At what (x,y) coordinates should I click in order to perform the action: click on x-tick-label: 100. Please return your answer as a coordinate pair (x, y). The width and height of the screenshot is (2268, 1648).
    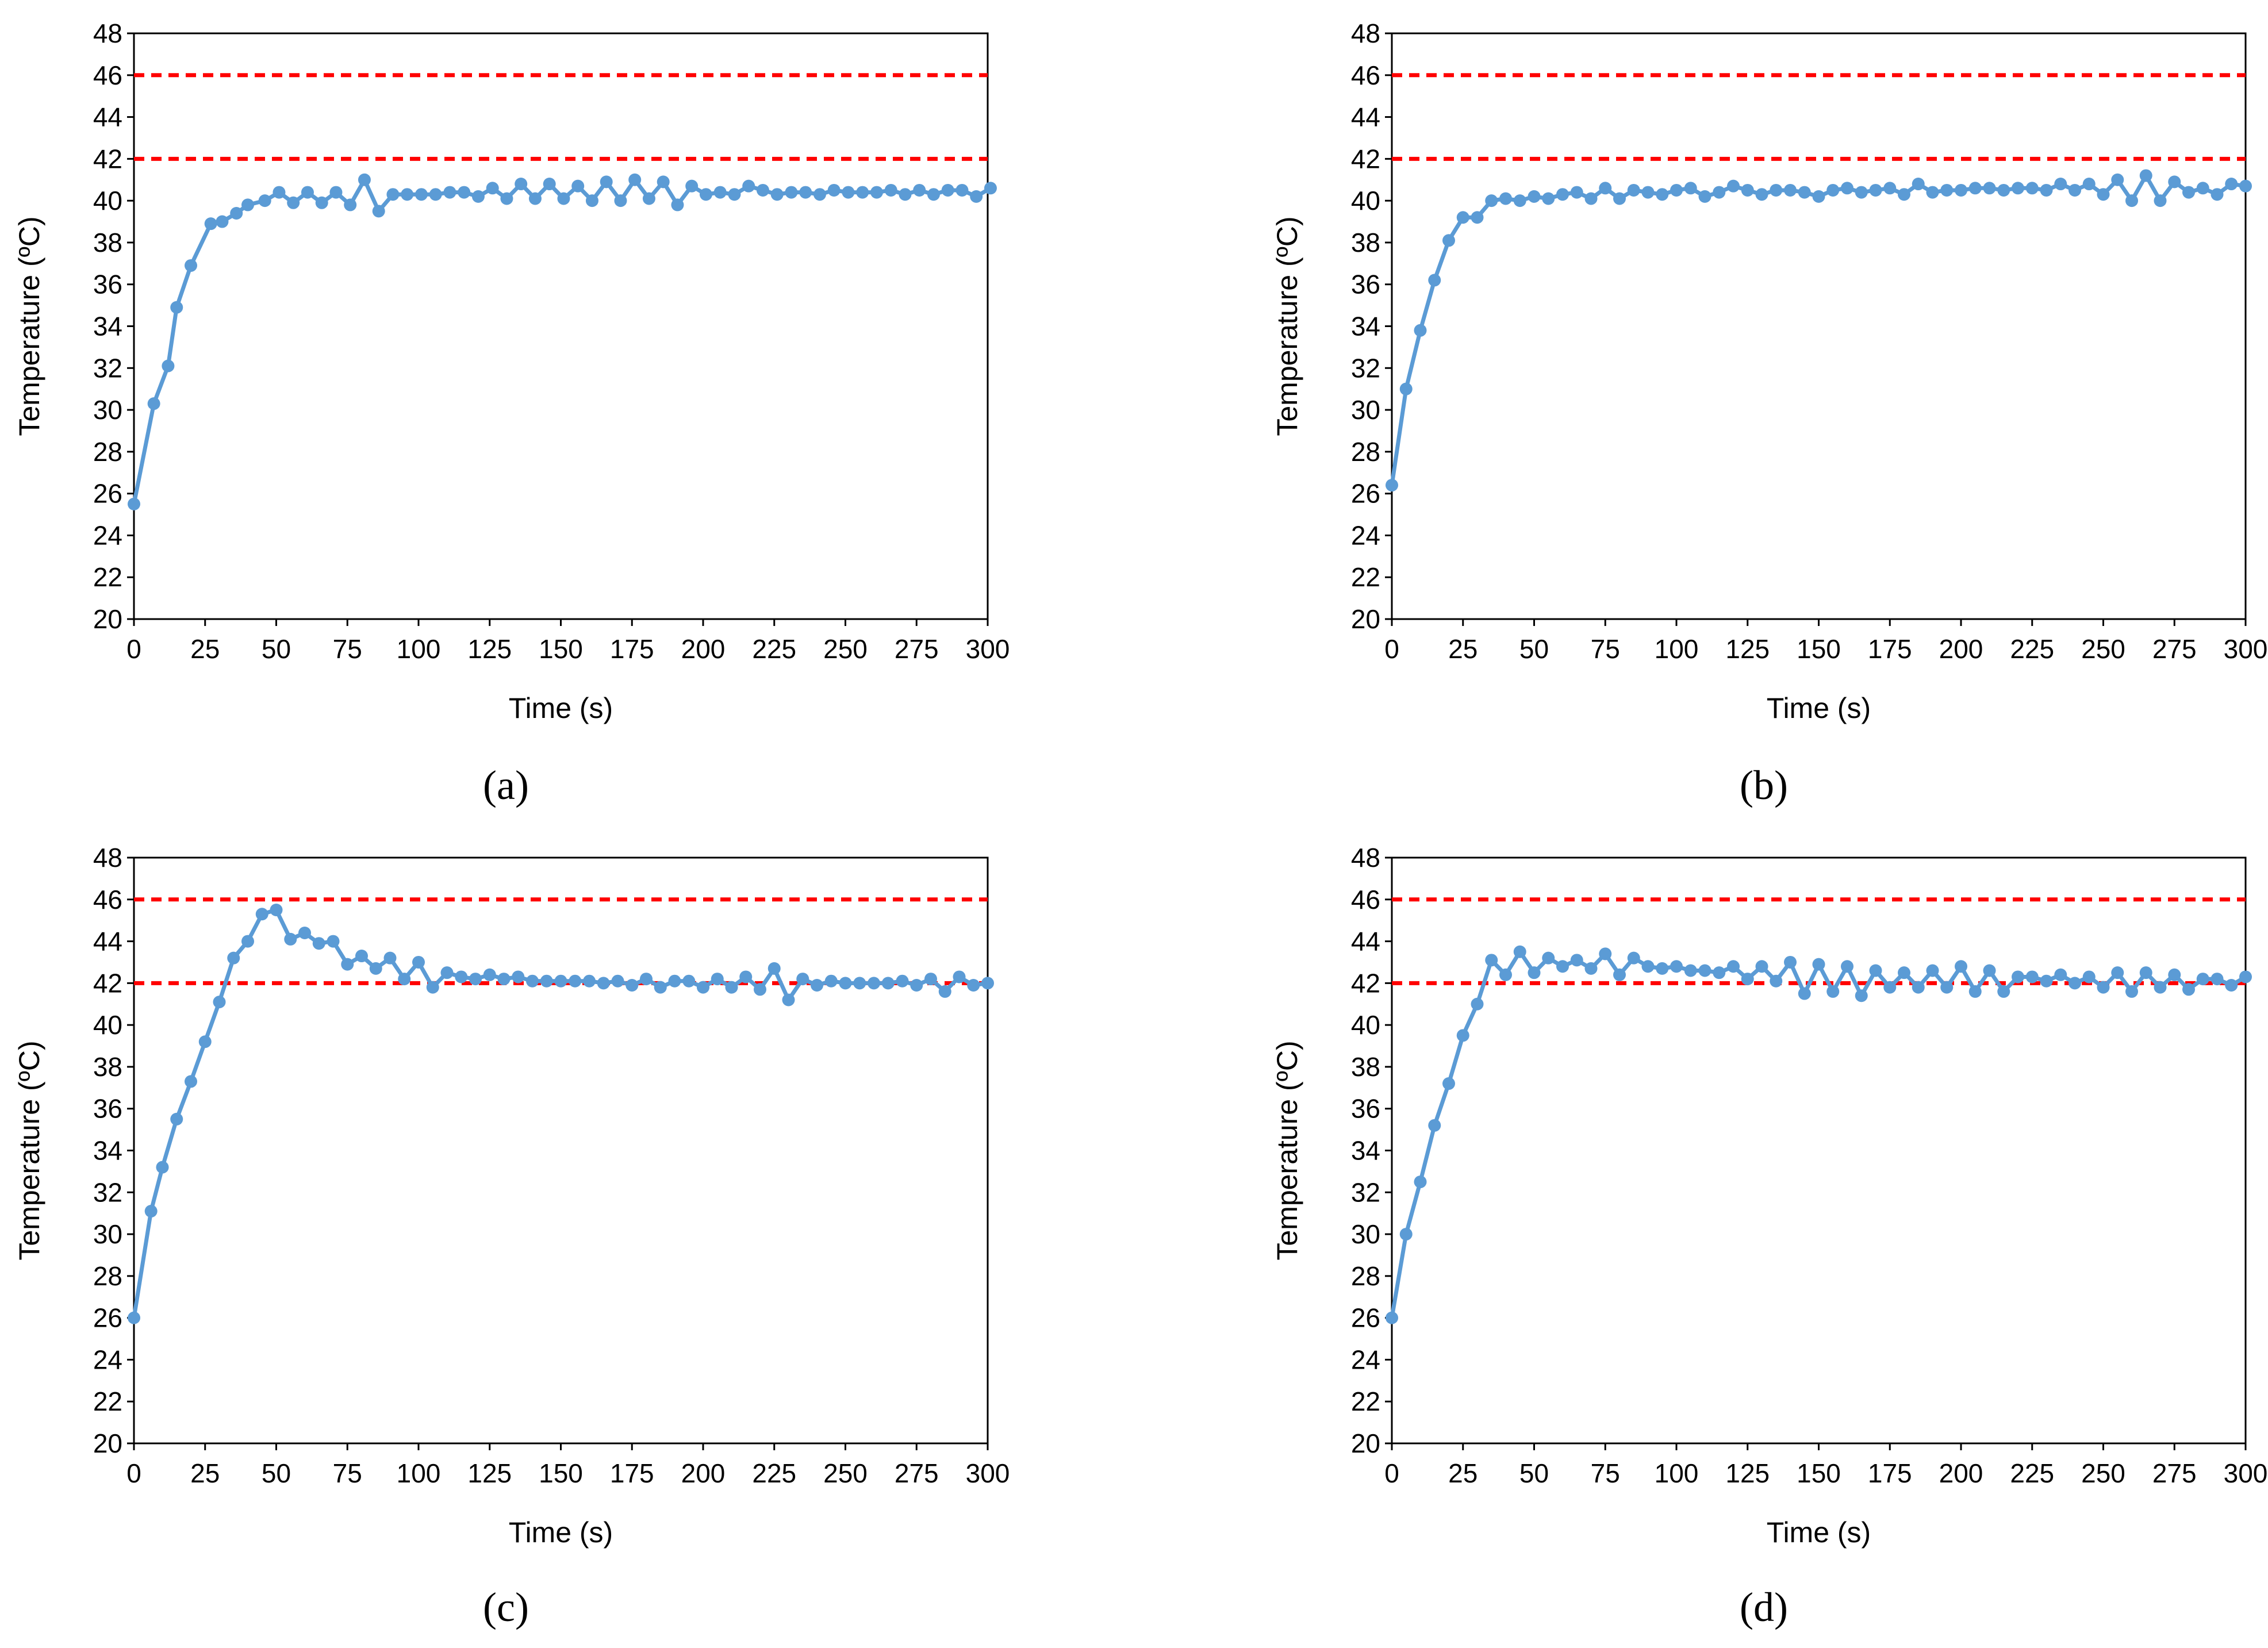
    Looking at the image, I should click on (419, 1473).